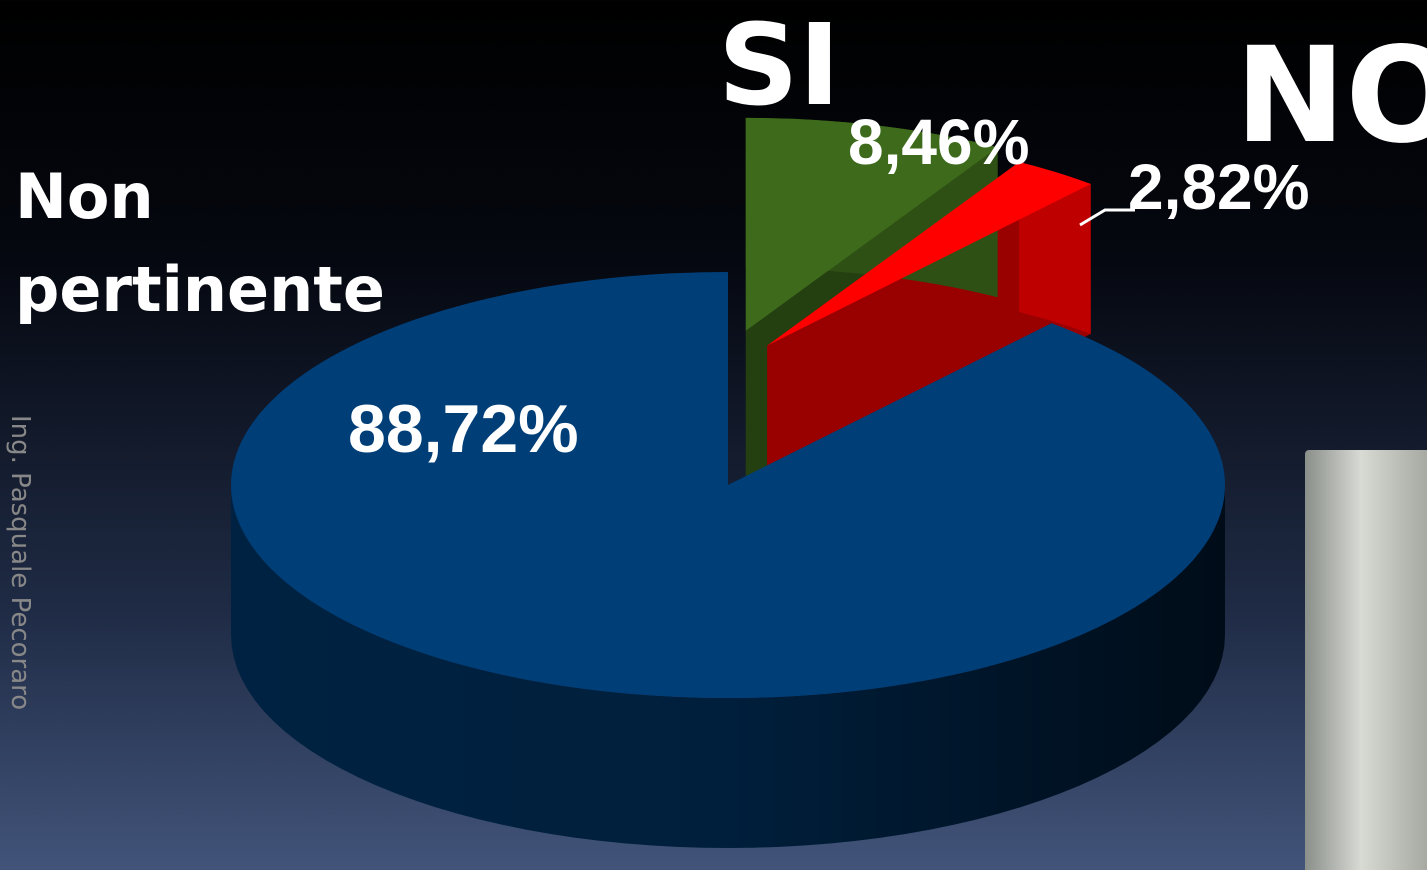  I want to click on photo, so click(1366, 660).